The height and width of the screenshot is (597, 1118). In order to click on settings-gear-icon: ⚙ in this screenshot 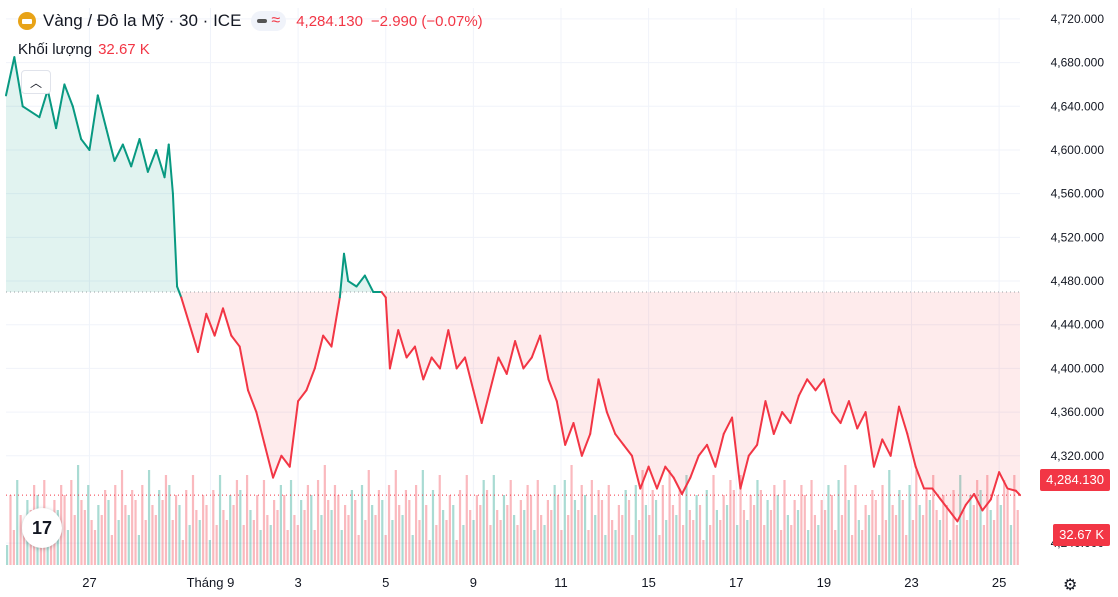, I will do `click(1070, 585)`.